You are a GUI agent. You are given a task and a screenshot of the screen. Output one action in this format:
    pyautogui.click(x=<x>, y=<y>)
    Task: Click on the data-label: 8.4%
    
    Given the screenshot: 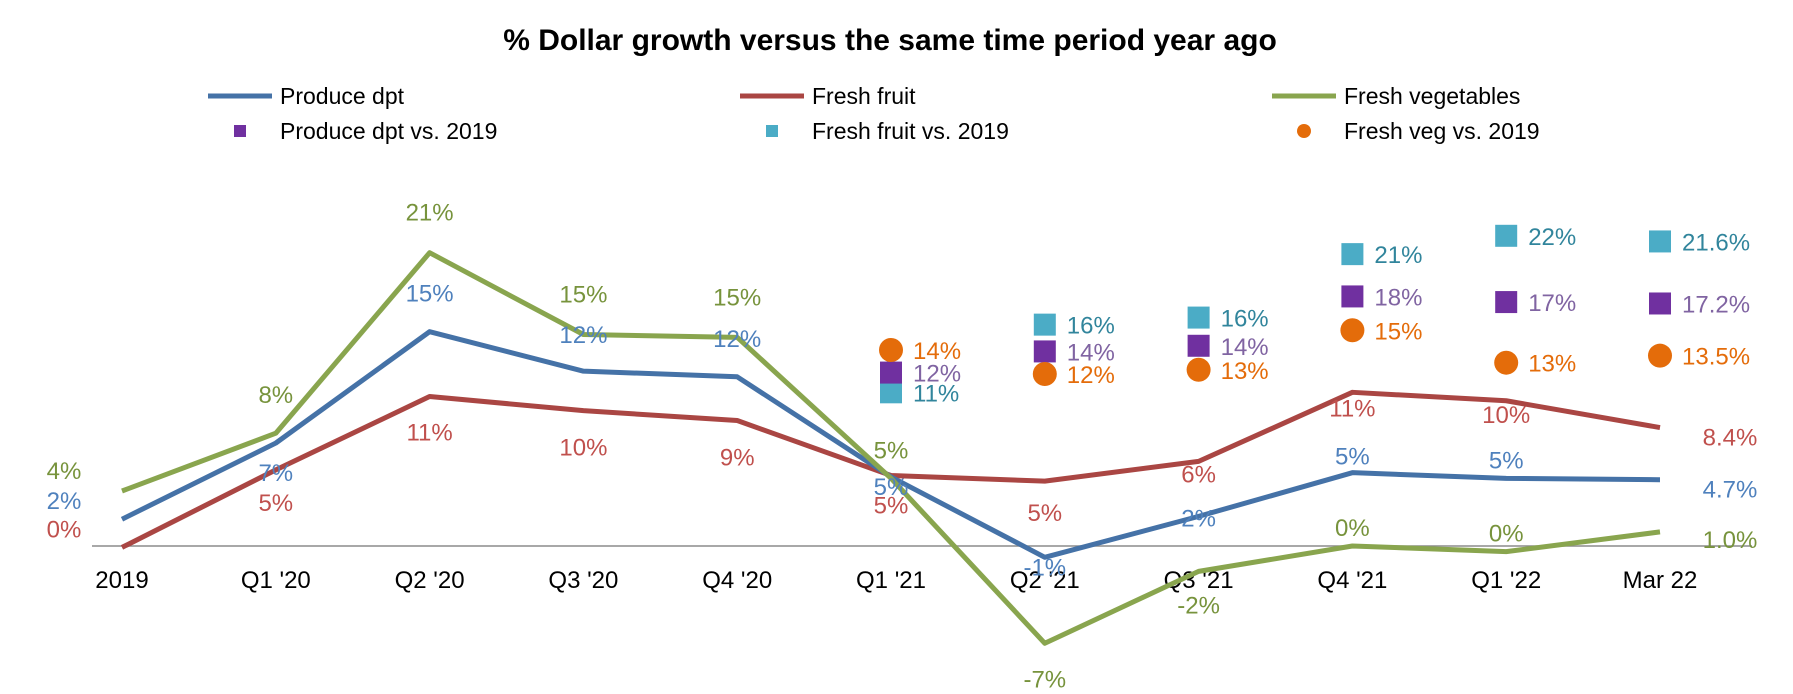 What is the action you would take?
    pyautogui.click(x=1730, y=438)
    